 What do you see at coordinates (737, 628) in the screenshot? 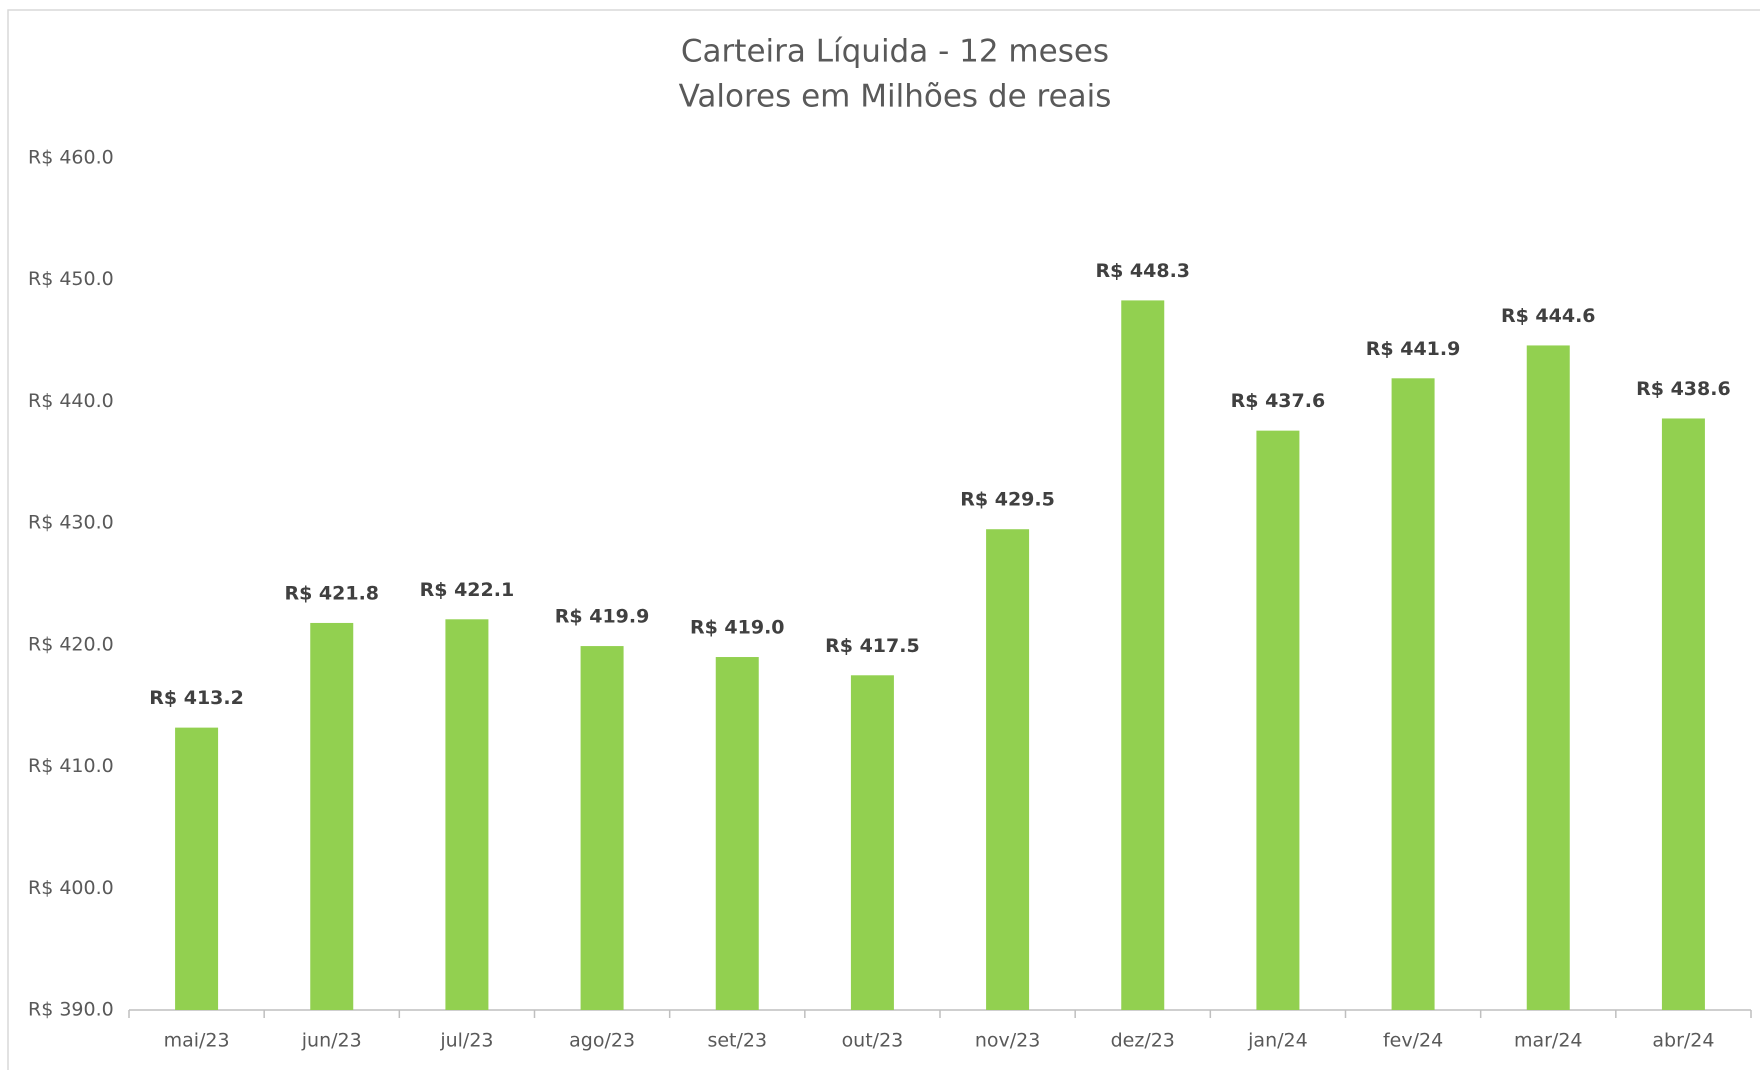
I see `data-label: R$ 419.0` at bounding box center [737, 628].